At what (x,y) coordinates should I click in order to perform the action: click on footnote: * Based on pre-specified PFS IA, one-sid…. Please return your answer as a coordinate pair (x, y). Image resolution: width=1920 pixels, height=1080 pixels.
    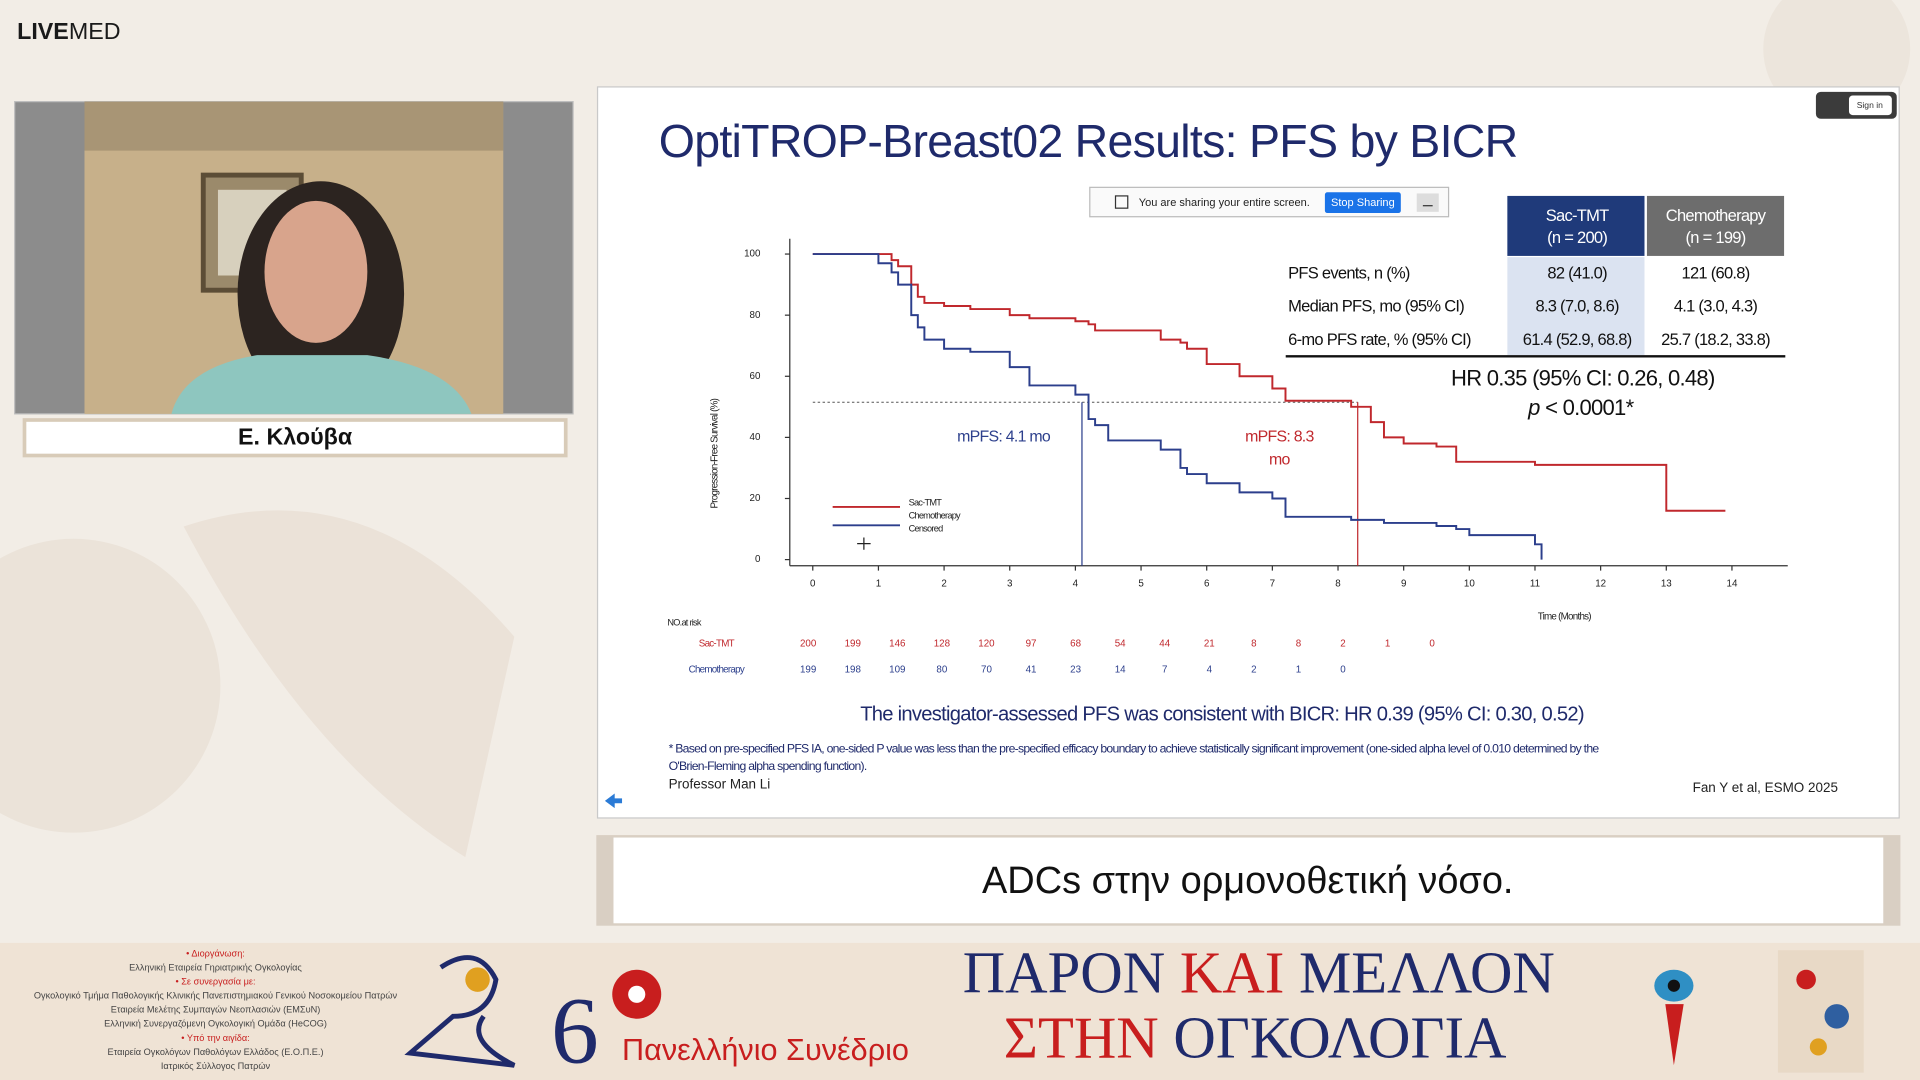
    Looking at the image, I should click on (1134, 749).